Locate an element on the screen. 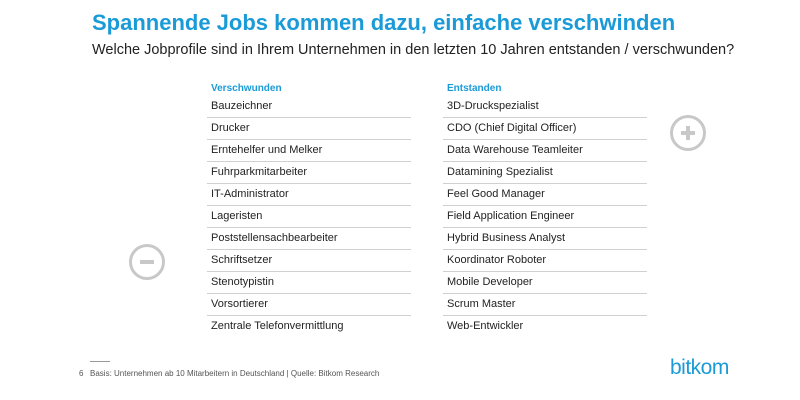  column-heading-entstanden: Entstanden is located at coordinates (474, 88).